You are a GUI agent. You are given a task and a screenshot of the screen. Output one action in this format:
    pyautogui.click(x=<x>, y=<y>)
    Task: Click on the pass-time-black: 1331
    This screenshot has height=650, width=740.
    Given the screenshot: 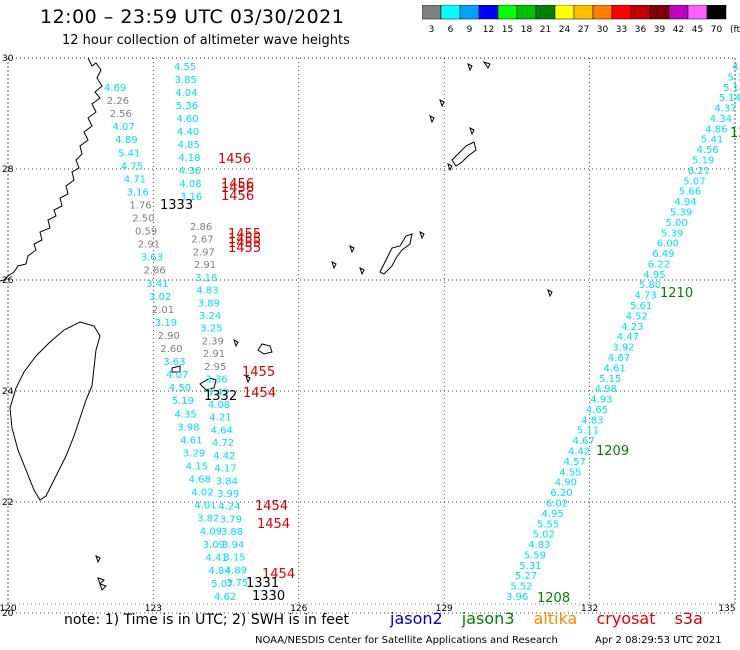 What is the action you would take?
    pyautogui.click(x=262, y=583)
    